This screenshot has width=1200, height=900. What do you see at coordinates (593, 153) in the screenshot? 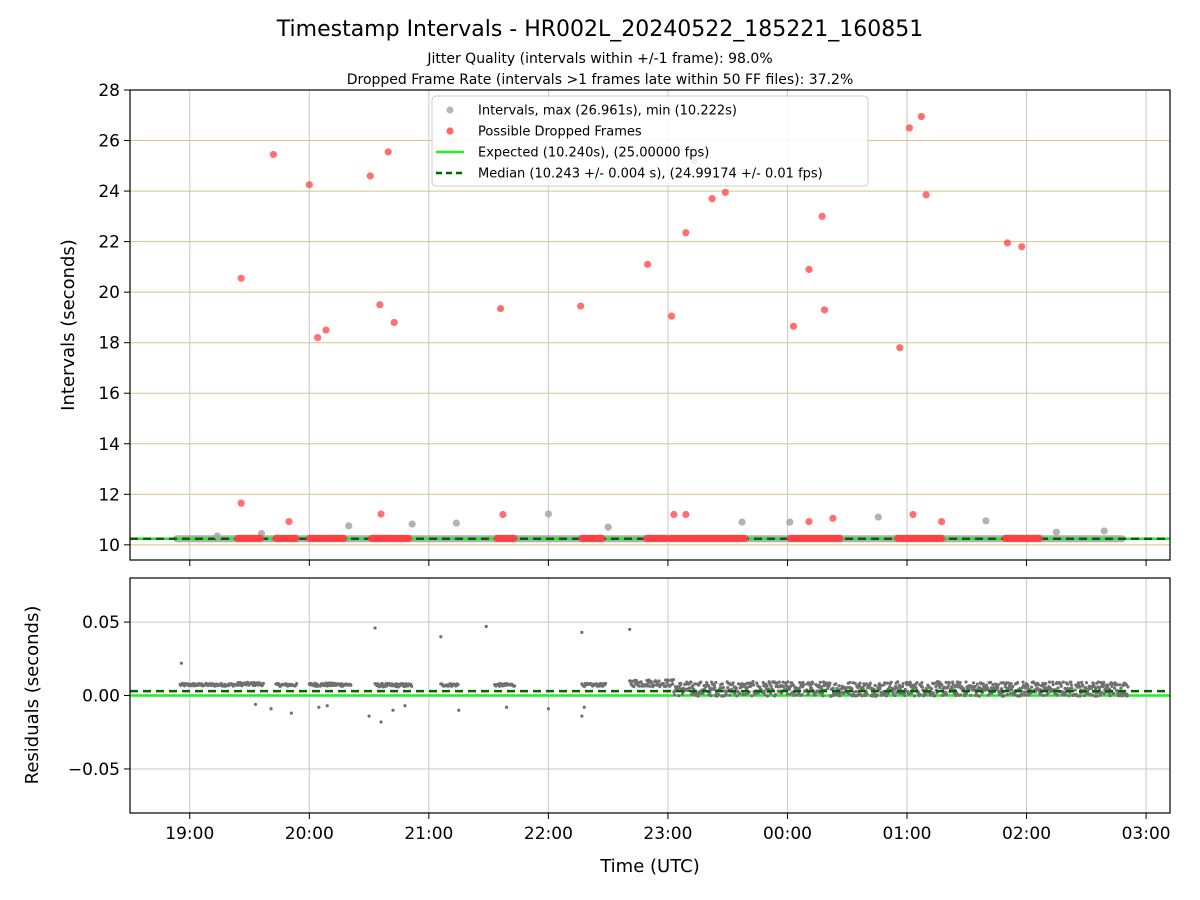
I see `legend-label: Expected (10.240s), (25.00000 fps)` at bounding box center [593, 153].